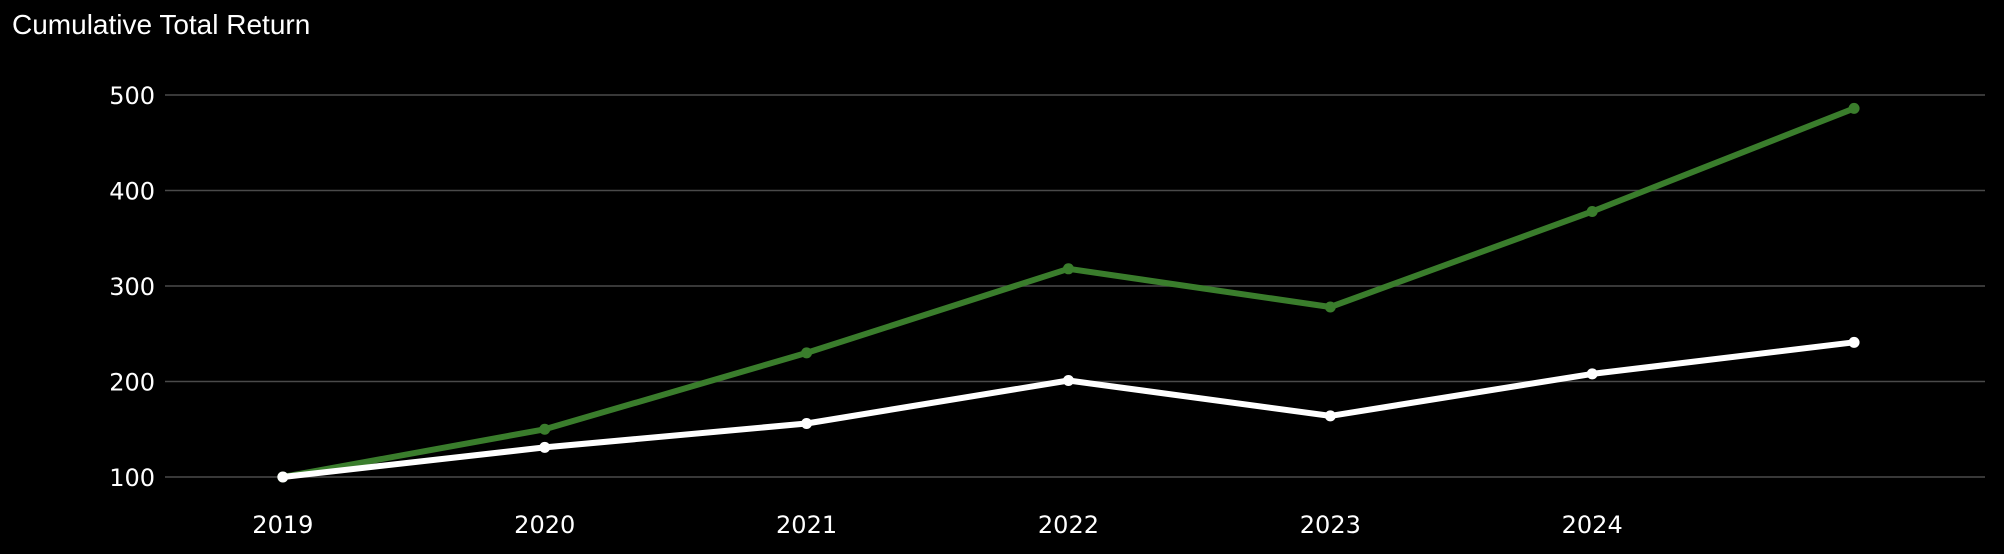 The image size is (2004, 554). Describe the element at coordinates (132, 96) in the screenshot. I see `y-tick-label-500: 500` at that location.